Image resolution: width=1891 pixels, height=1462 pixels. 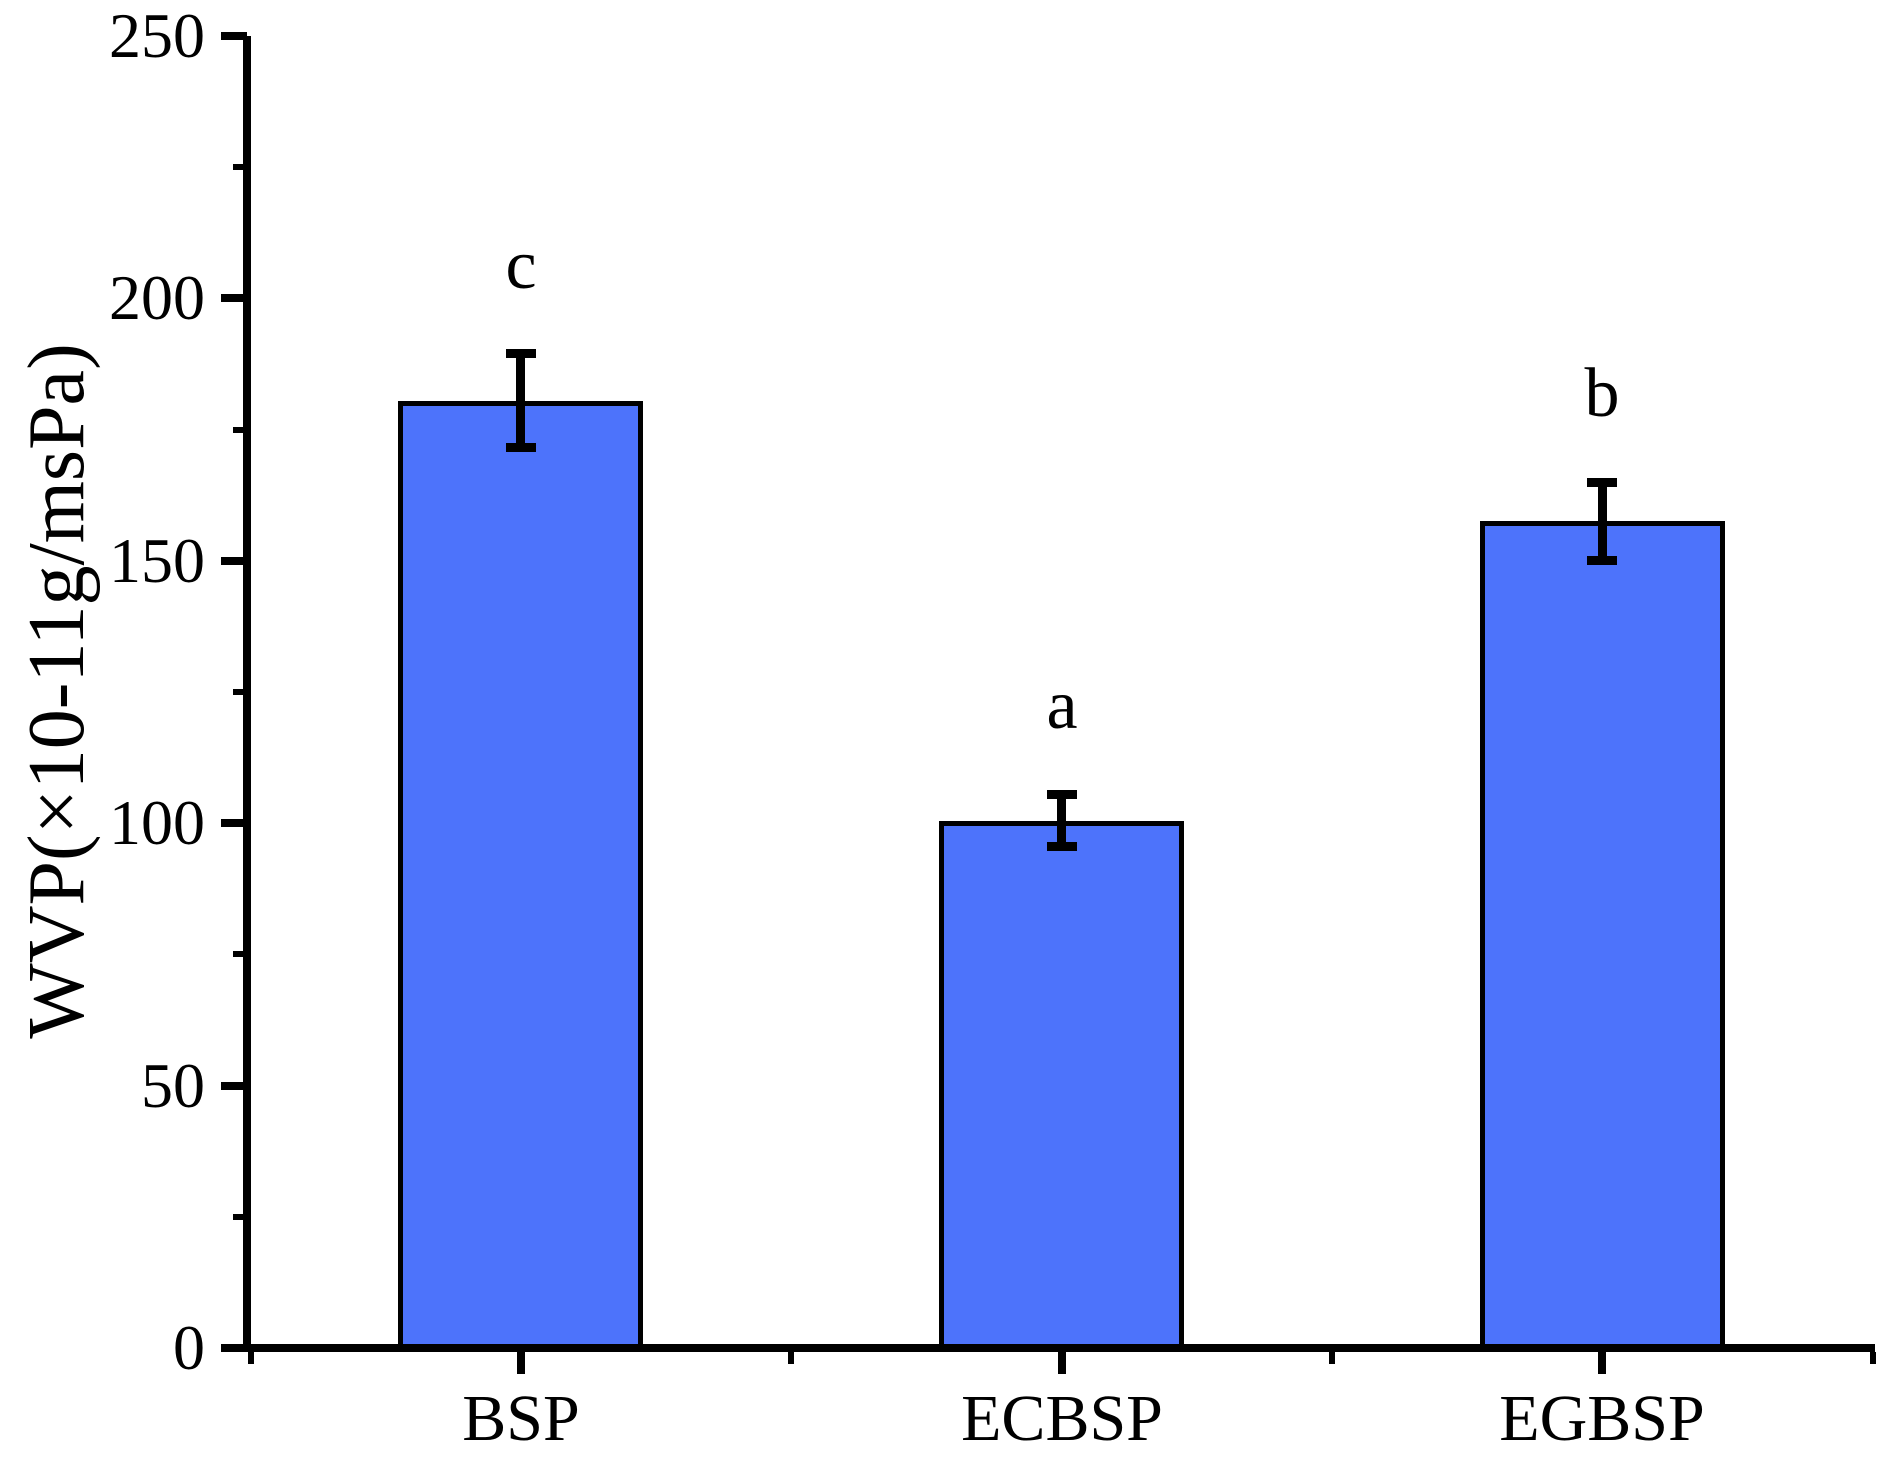 I want to click on error-bar-cap-bottom-ecbsp, so click(x=1062, y=846).